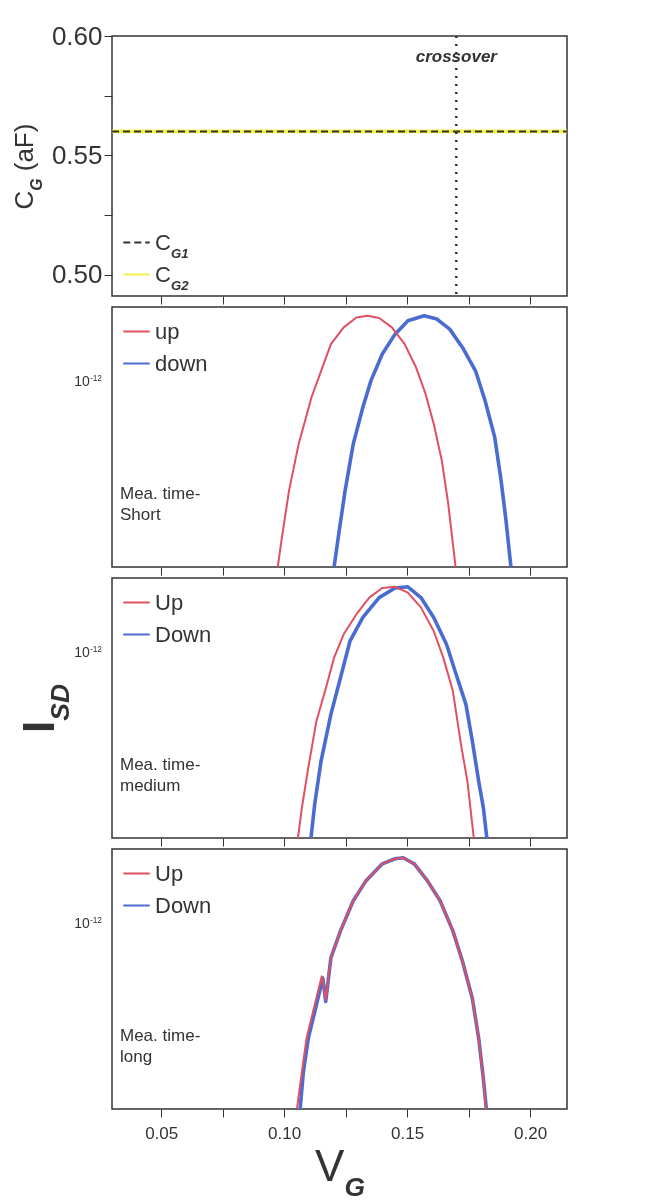 Image resolution: width=648 pixels, height=1202 pixels. What do you see at coordinates (531, 1133) in the screenshot?
I see `x-tick-label: 0.20` at bounding box center [531, 1133].